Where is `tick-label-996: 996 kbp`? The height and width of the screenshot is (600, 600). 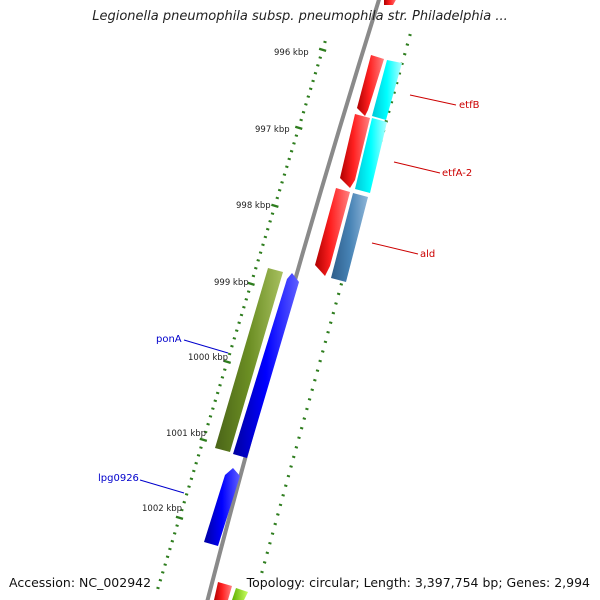 tick-label-996: 996 kbp is located at coordinates (291, 53).